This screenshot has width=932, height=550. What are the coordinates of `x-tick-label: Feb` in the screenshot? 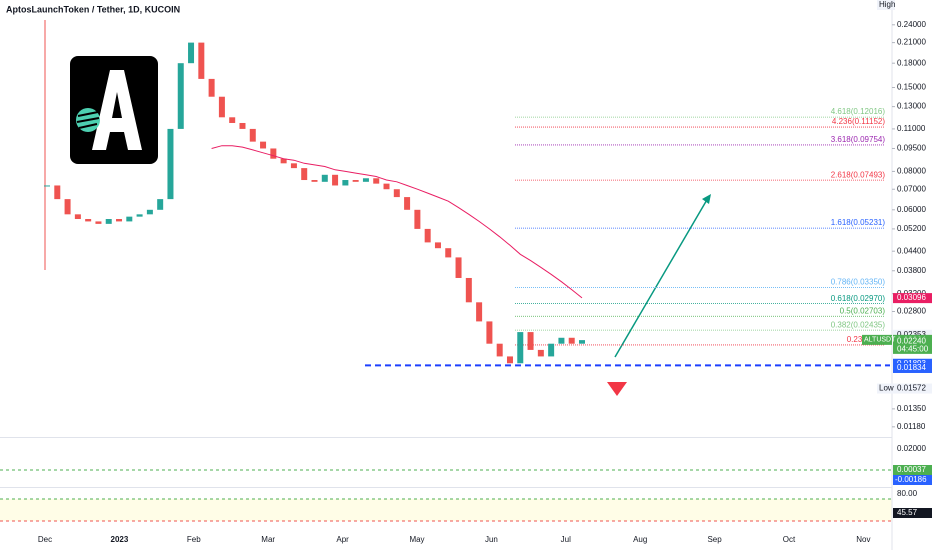 It's located at (194, 539).